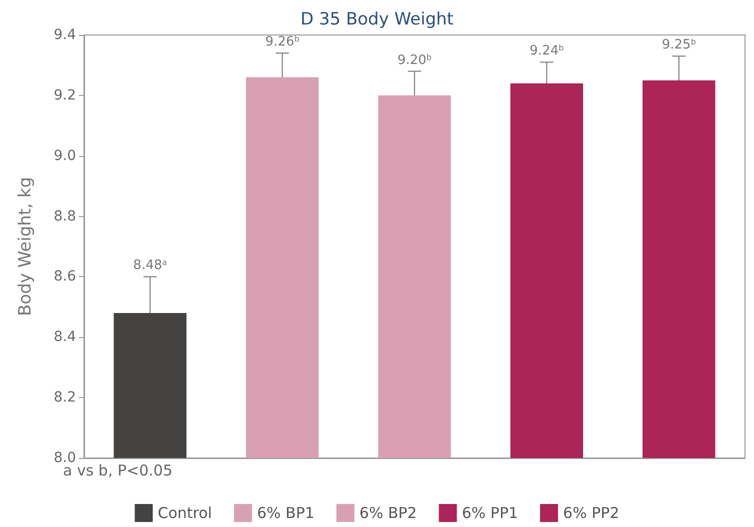 This screenshot has width=754, height=527. What do you see at coordinates (65, 276) in the screenshot?
I see `y-tick-label: 8.6` at bounding box center [65, 276].